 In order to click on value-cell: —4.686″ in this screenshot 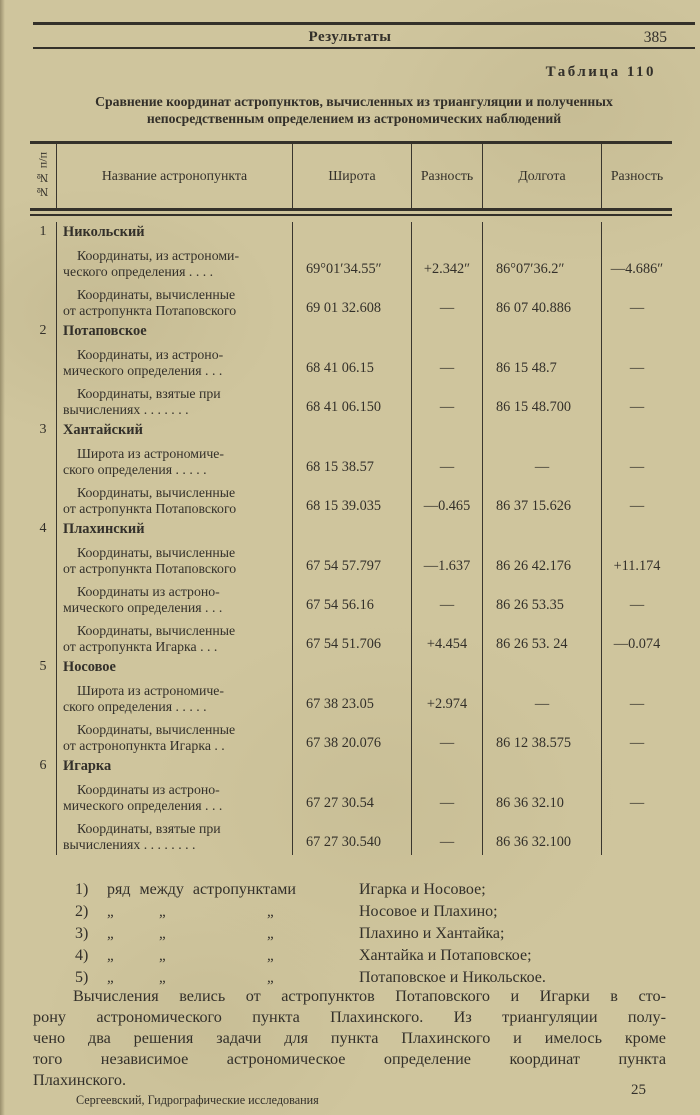, I will do `click(636, 262)`.